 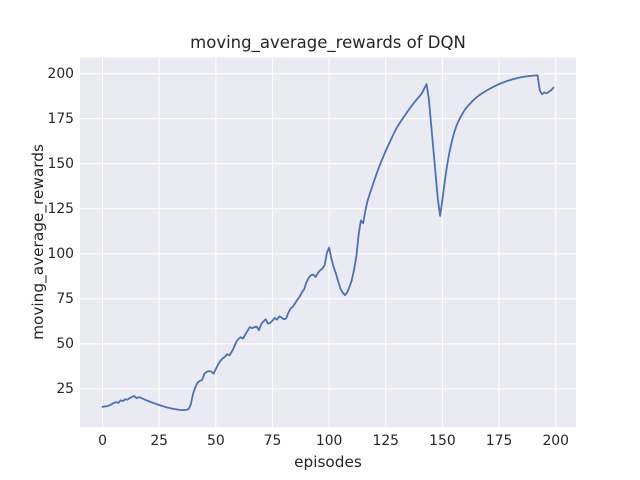 I want to click on x-tick-label: 200, so click(x=555, y=441).